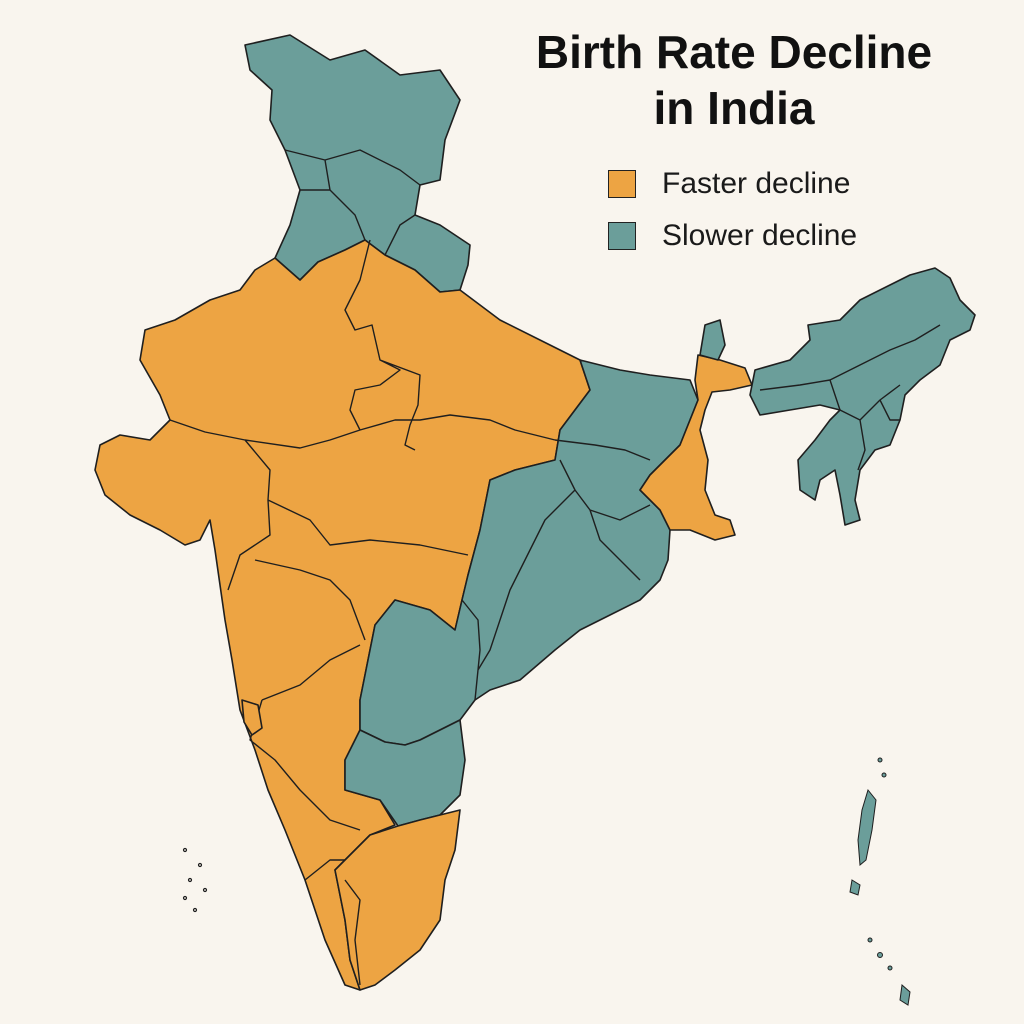 Image resolution: width=1024 pixels, height=1024 pixels. Describe the element at coordinates (622, 184) in the screenshot. I see `legend-swatch-faster` at that location.